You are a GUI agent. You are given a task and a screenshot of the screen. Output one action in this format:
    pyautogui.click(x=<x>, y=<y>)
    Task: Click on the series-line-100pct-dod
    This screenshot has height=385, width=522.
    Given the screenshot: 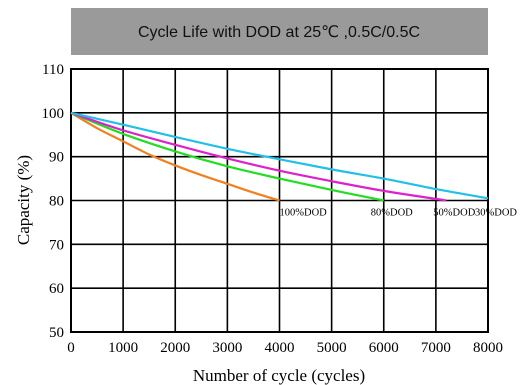 What is the action you would take?
    pyautogui.click(x=175, y=156)
    